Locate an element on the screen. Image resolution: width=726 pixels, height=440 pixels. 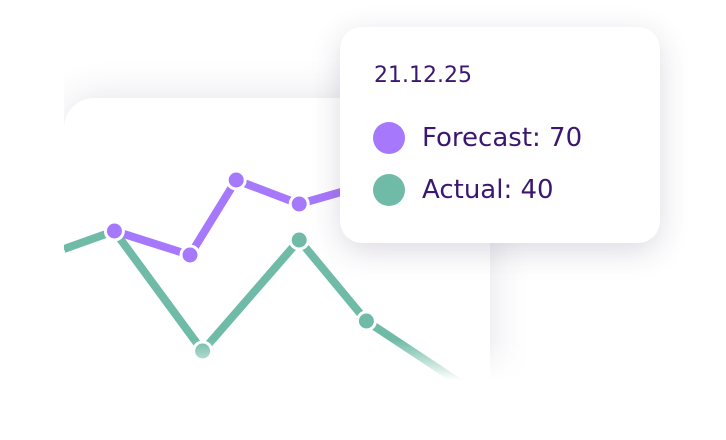
forecast-dot-icon is located at coordinates (389, 138).